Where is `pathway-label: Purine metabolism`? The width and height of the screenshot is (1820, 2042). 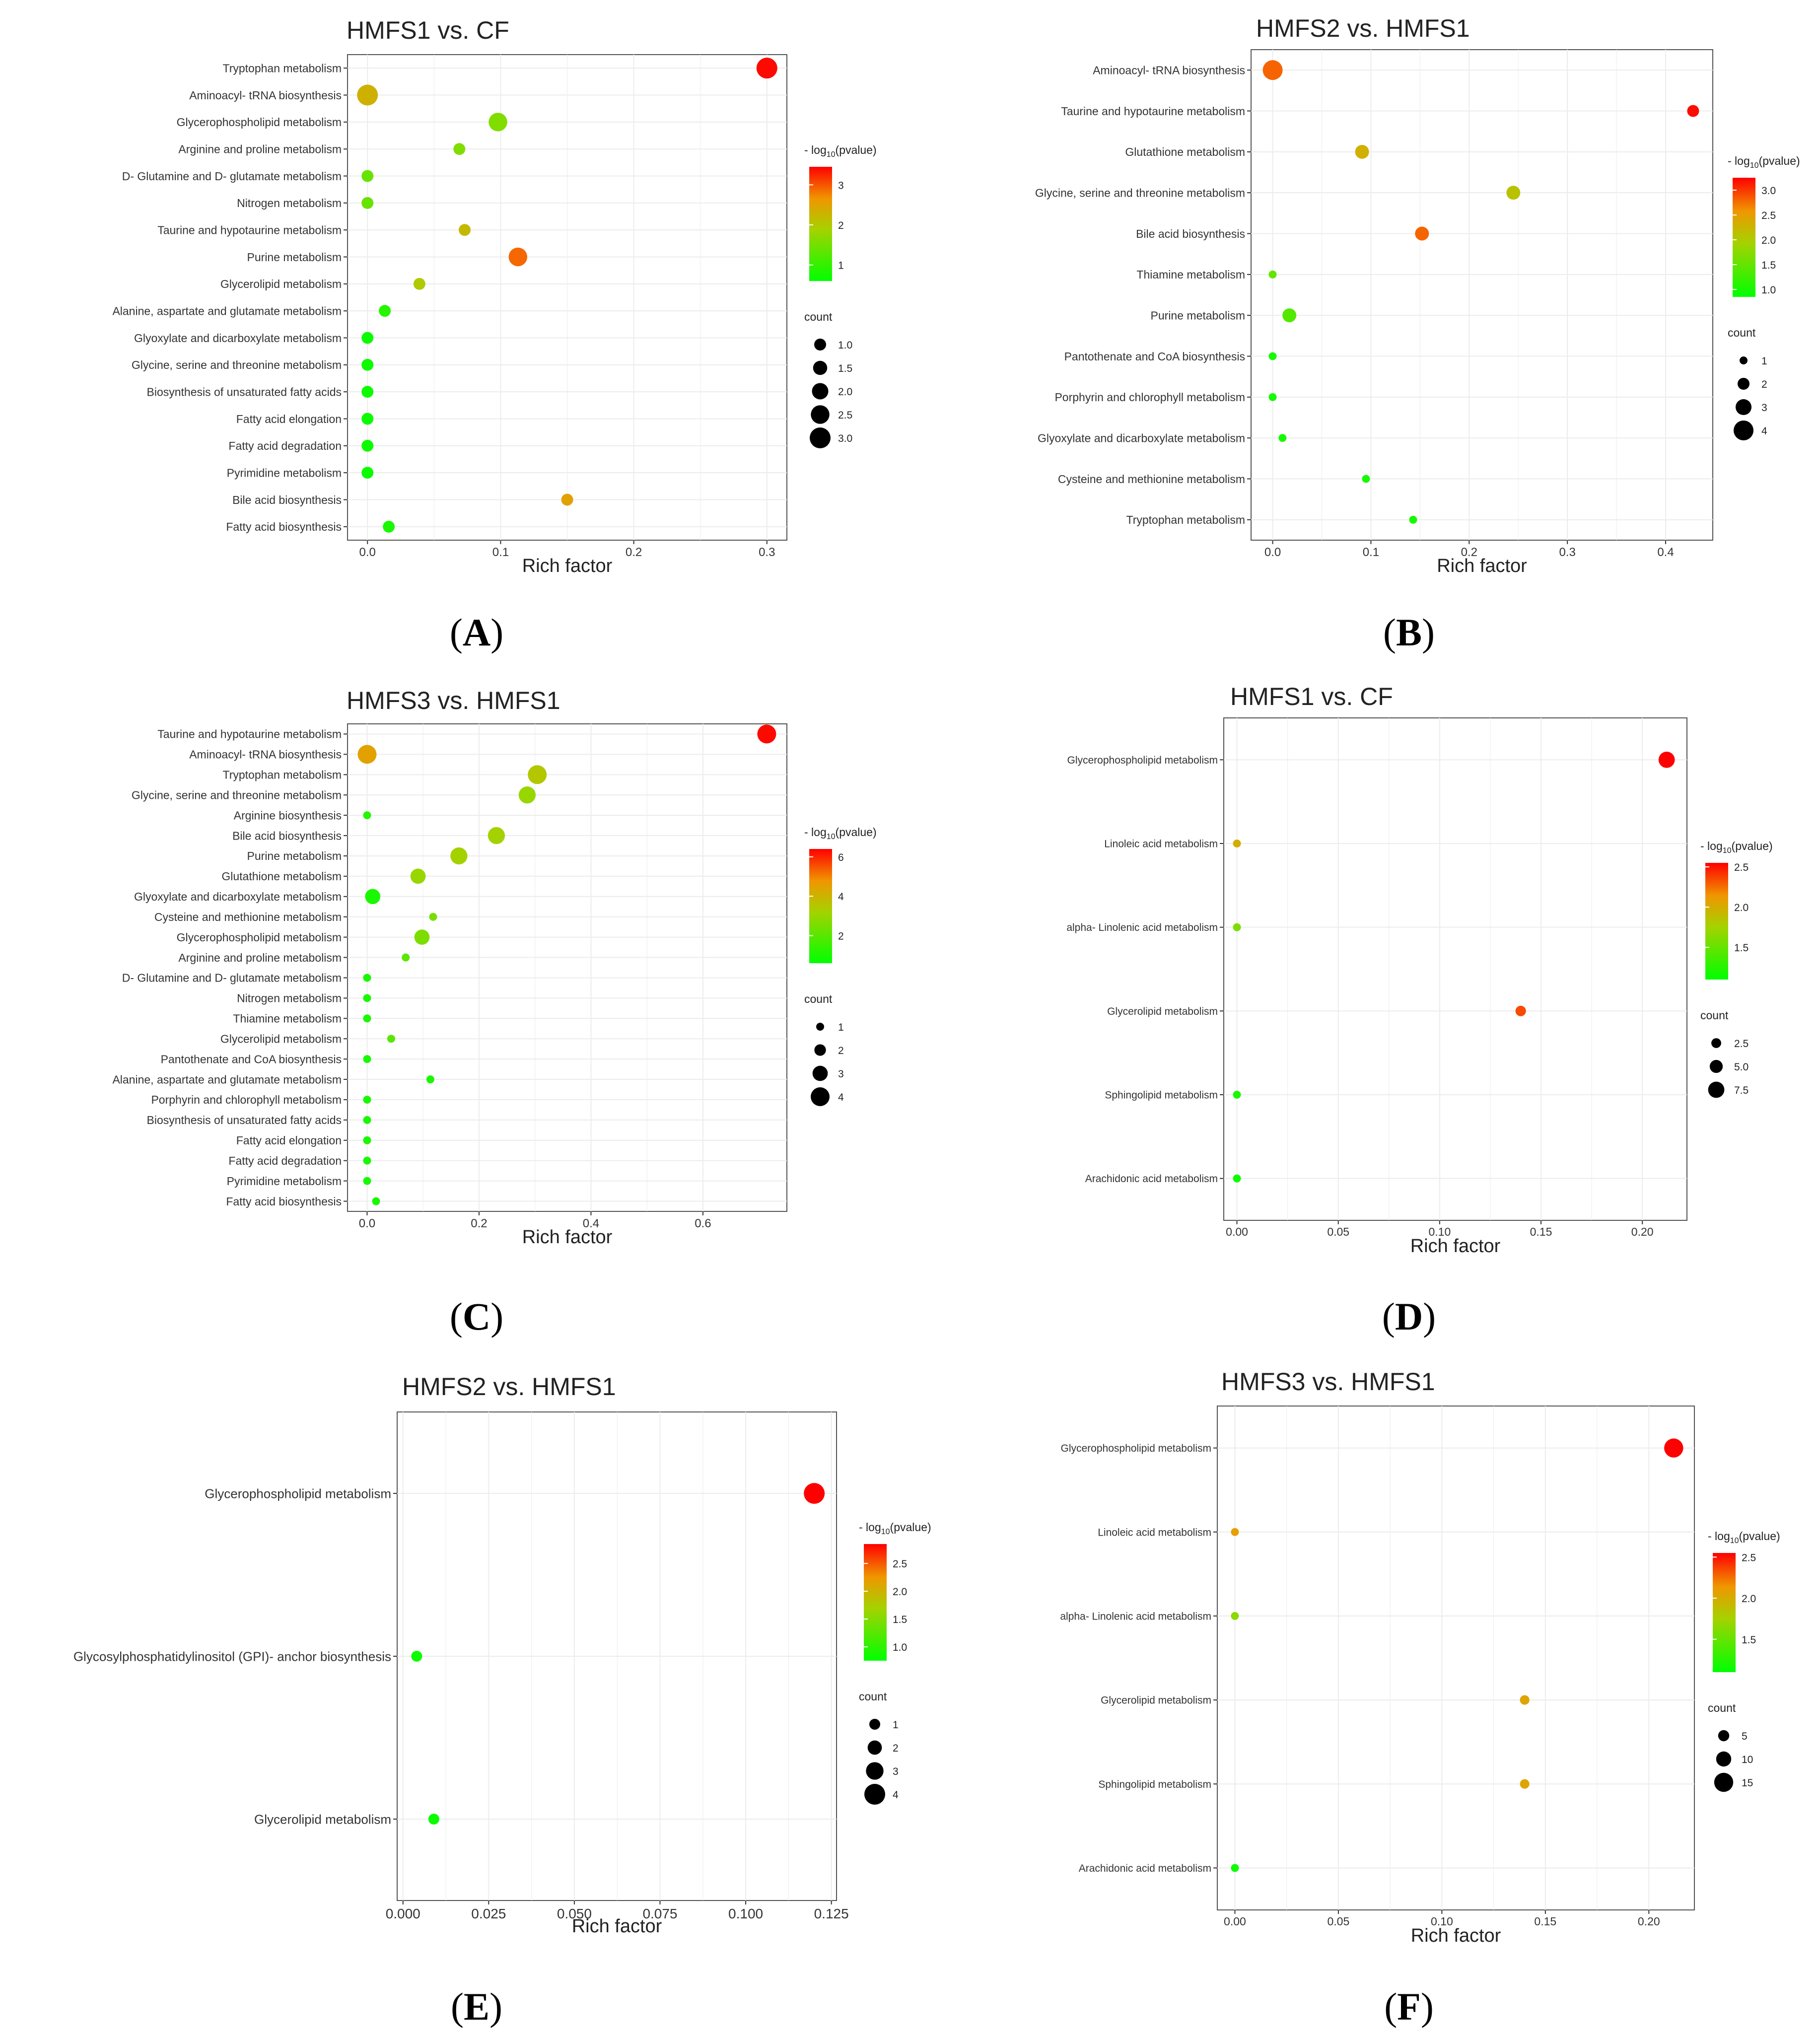 pathway-label: Purine metabolism is located at coordinates (294, 855).